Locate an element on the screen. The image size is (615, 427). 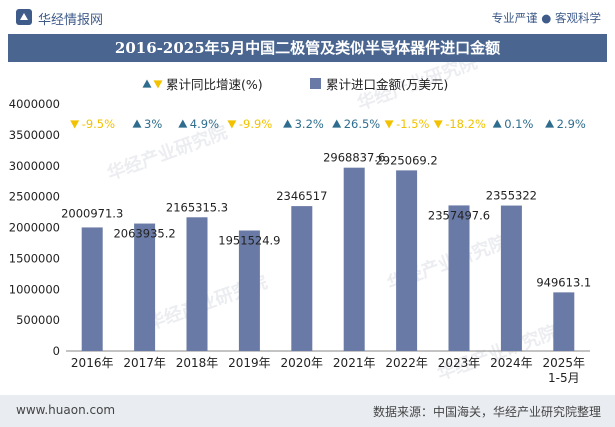
bar-value-label: 949613.1 is located at coordinates (563, 282).